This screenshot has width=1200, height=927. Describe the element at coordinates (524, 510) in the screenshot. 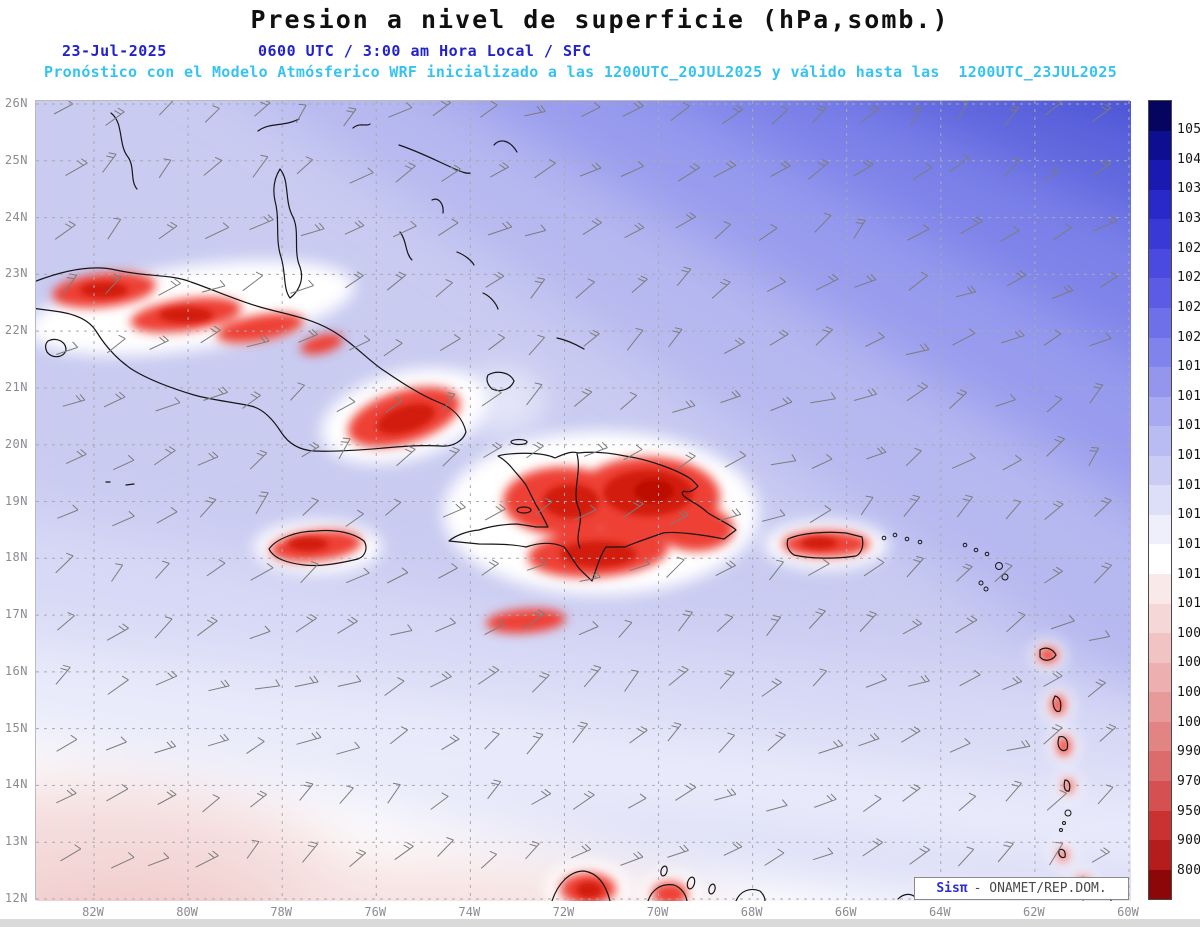

I see `gonave-island` at that location.